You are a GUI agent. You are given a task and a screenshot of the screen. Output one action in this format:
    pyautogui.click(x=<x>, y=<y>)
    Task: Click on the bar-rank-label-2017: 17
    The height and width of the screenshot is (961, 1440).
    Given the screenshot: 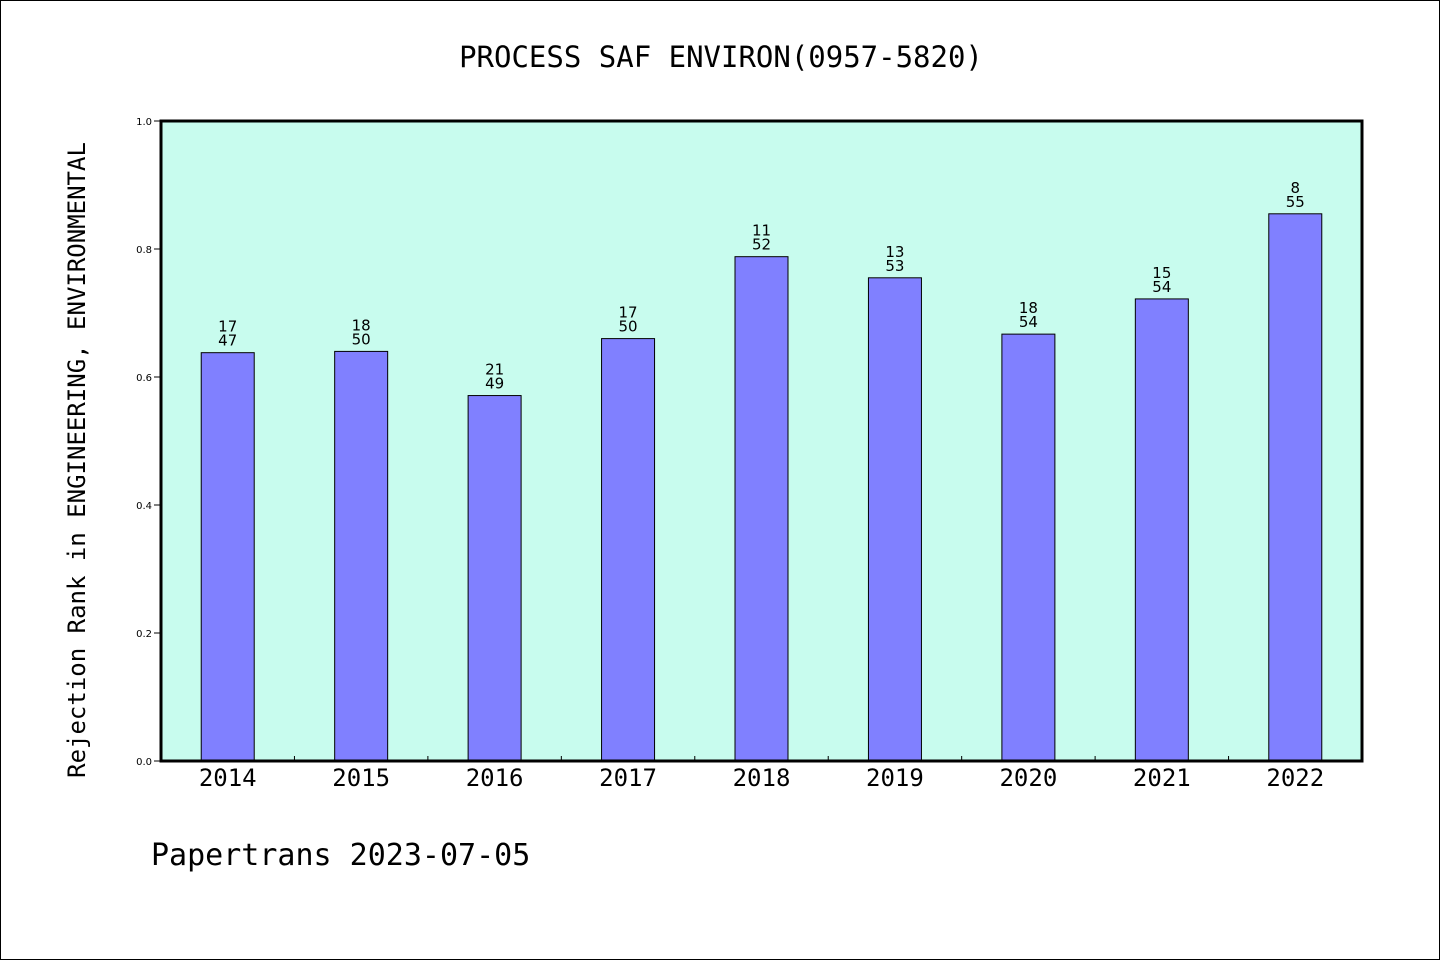 What is the action you would take?
    pyautogui.click(x=628, y=313)
    